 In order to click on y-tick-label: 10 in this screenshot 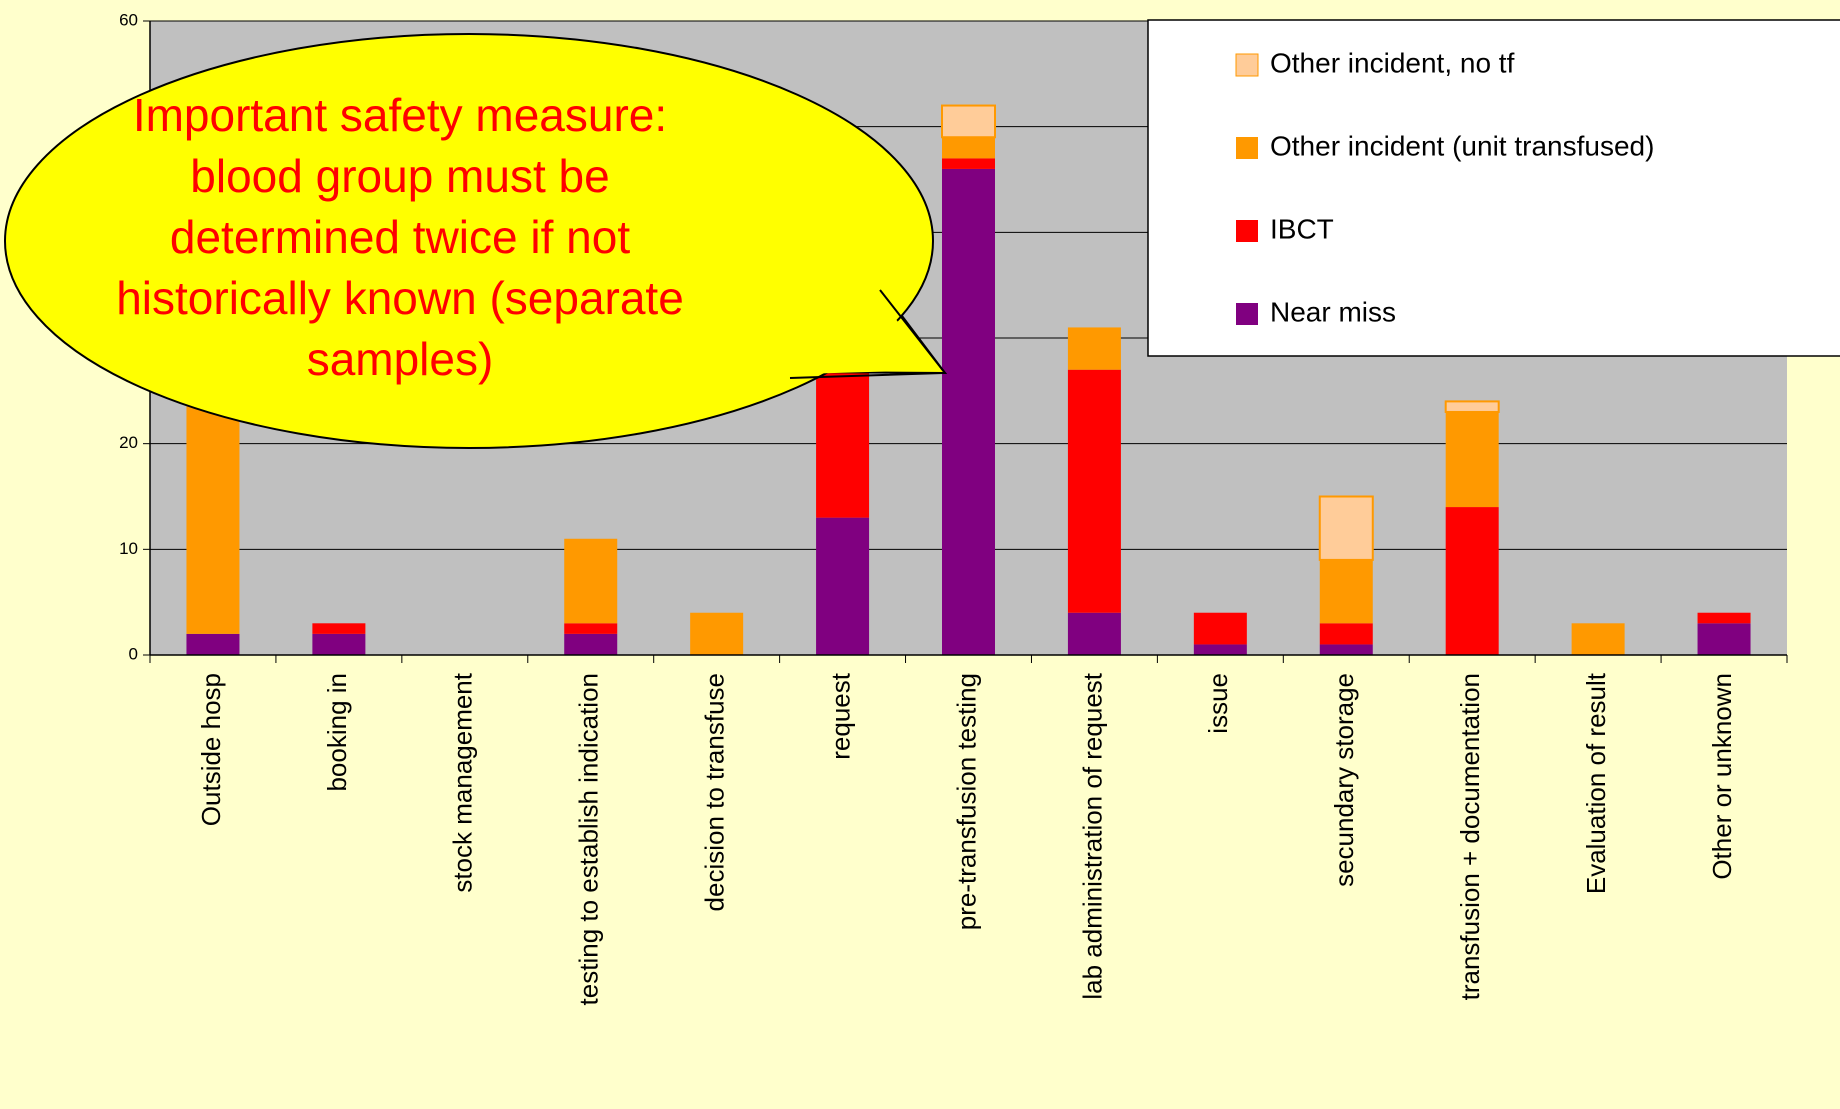, I will do `click(128, 548)`.